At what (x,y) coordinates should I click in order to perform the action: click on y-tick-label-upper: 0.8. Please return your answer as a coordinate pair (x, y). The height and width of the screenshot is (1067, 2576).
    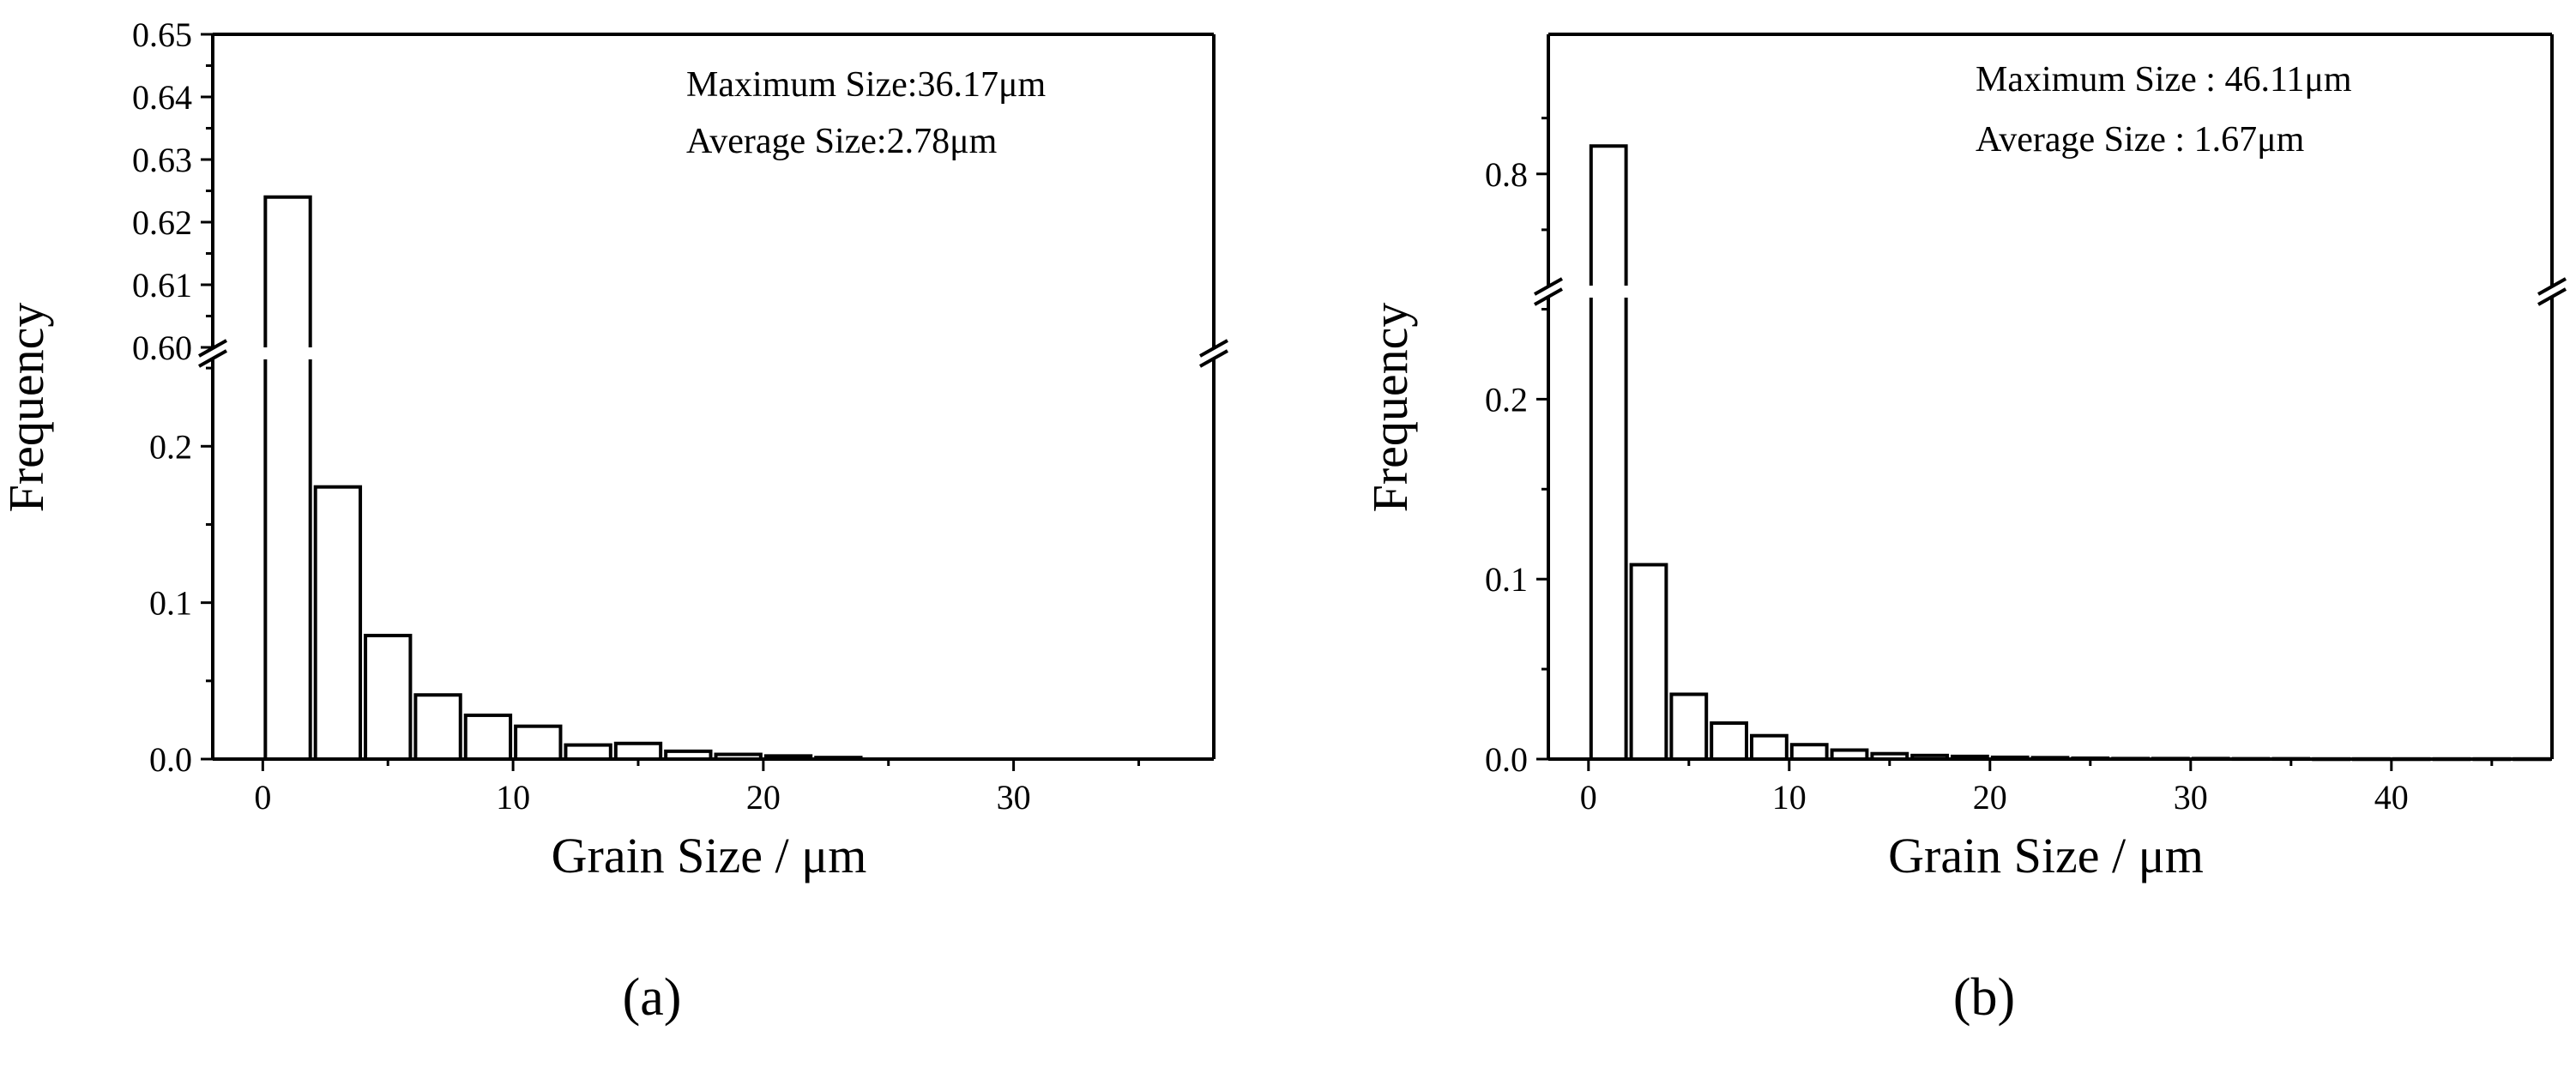
    Looking at the image, I should click on (1506, 174).